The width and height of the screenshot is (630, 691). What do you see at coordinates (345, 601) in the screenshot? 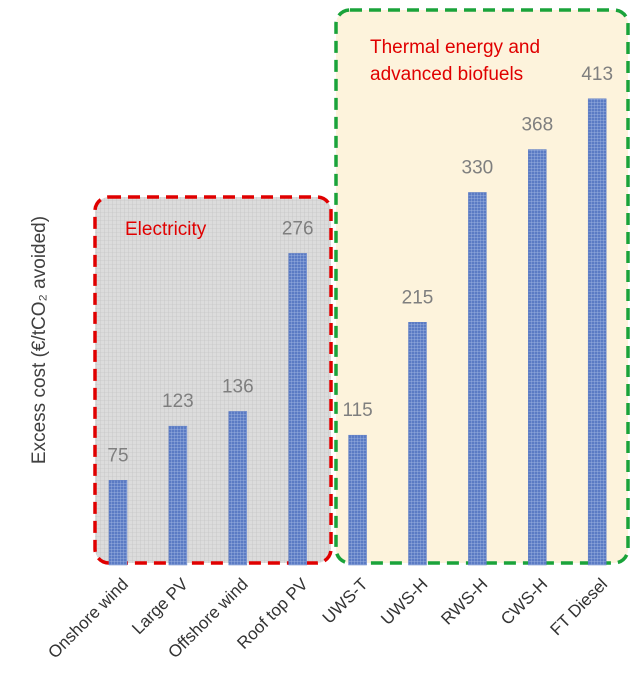
I see `x-tick-label: UWS-T` at bounding box center [345, 601].